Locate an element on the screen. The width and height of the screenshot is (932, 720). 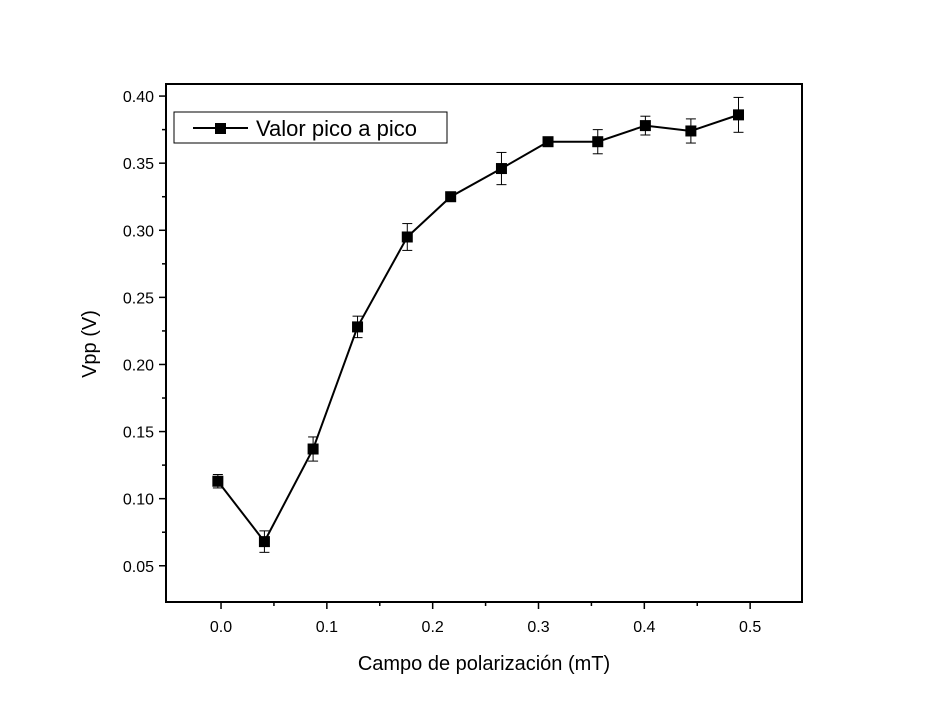
legend: Valor pico a pico is located at coordinates (310, 127).